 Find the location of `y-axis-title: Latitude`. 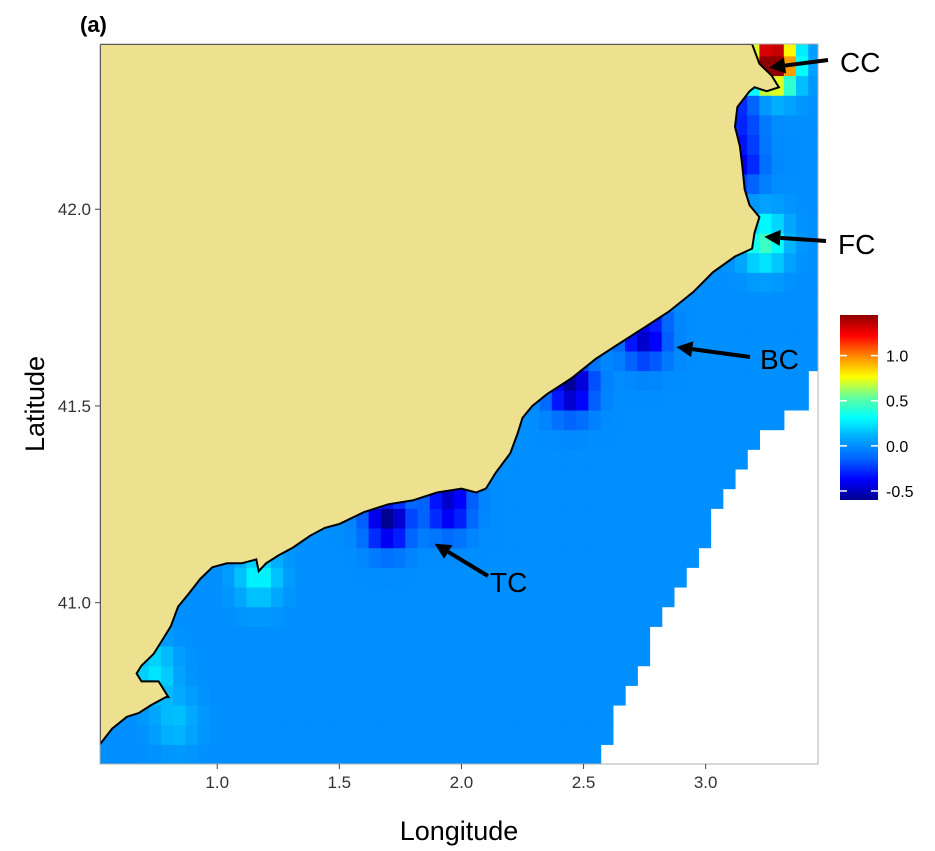

y-axis-title: Latitude is located at coordinates (35, 404).